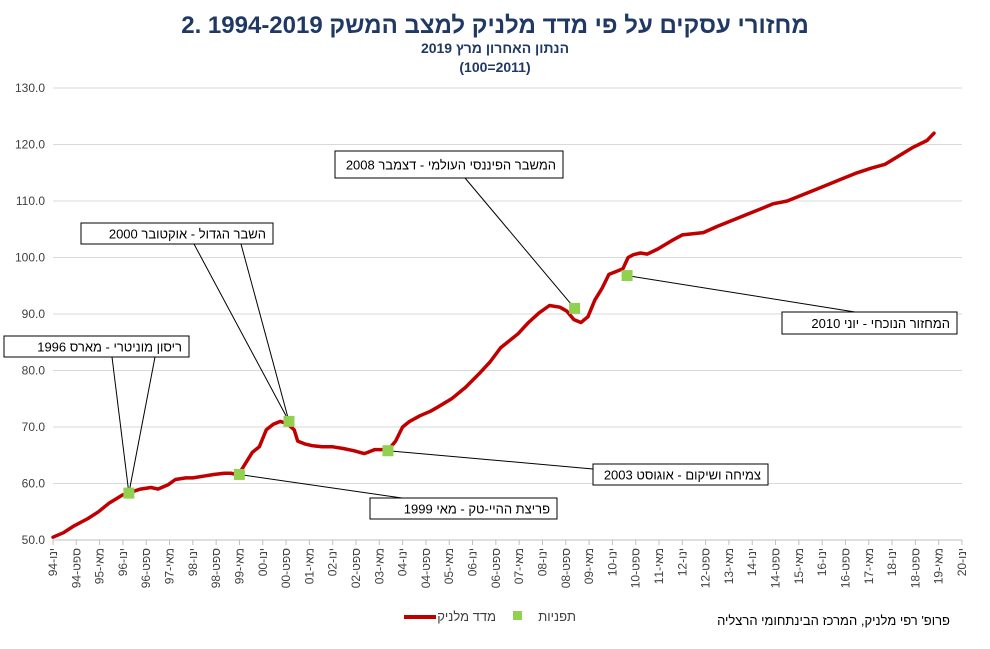 The image size is (990, 649). Describe the element at coordinates (566, 568) in the screenshot. I see `x-tick-label: ספט-08` at that location.